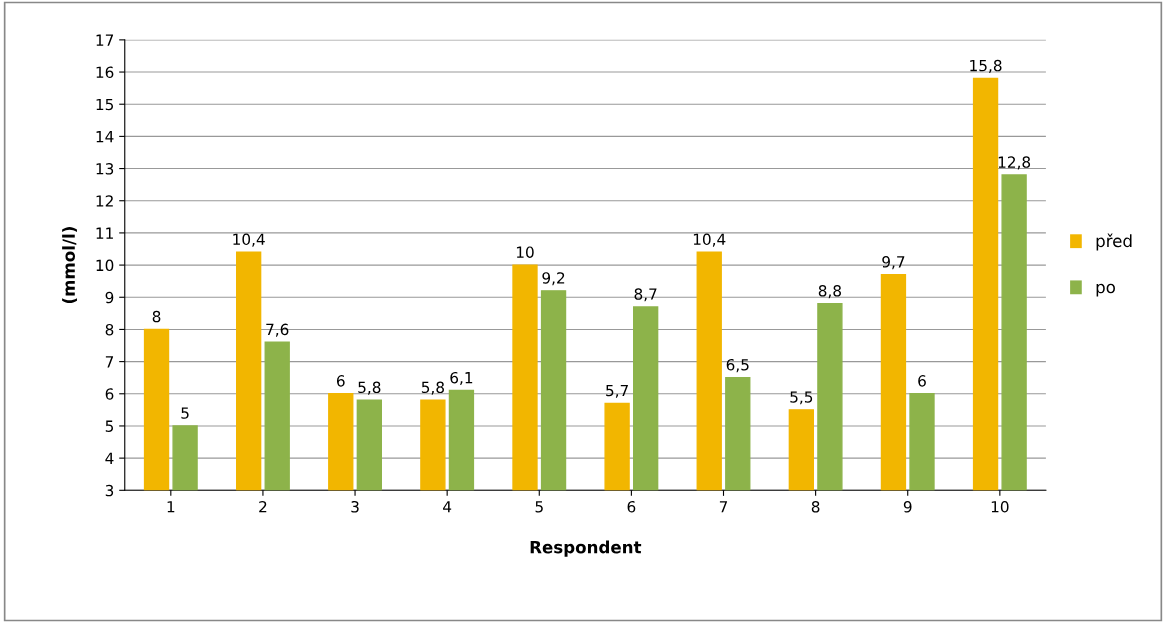 The height and width of the screenshot is (623, 1166). Describe the element at coordinates (105, 169) in the screenshot. I see `y-tick-label: 13` at that location.